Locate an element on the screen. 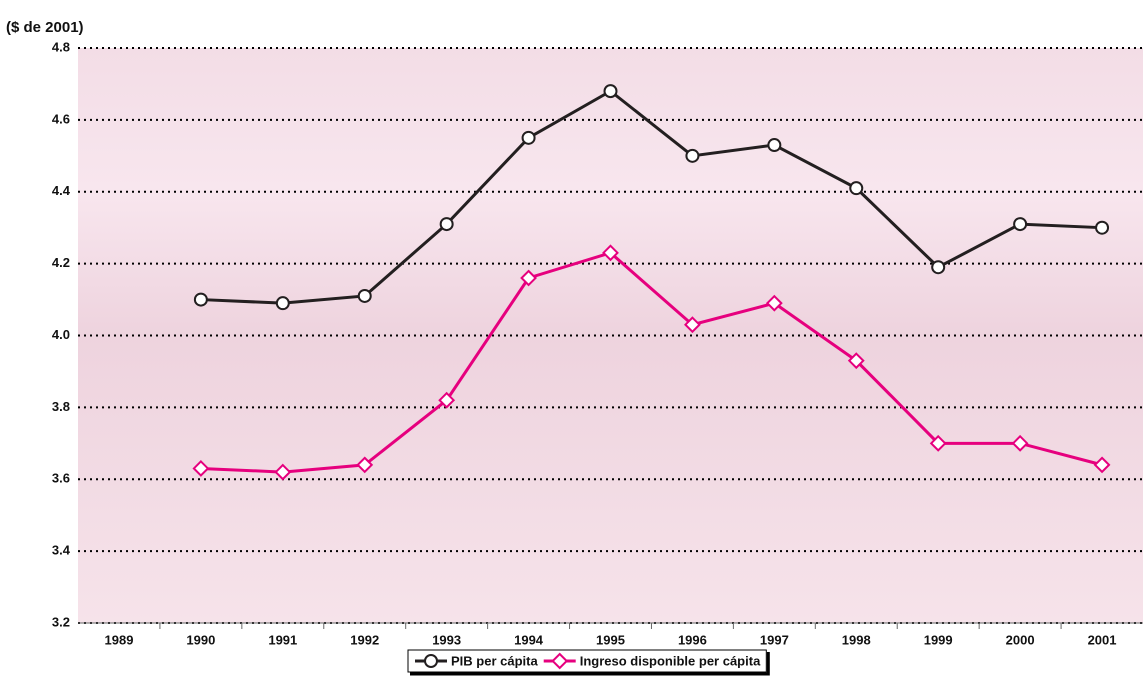 Image resolution: width=1148 pixels, height=698 pixels. x-tick-label: 1999 is located at coordinates (938, 639).